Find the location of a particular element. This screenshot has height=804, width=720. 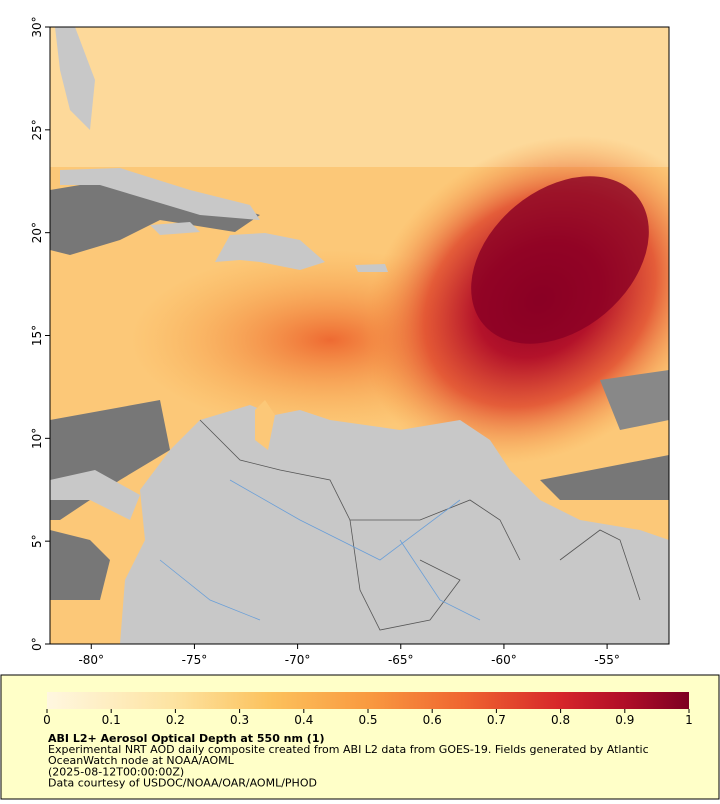

x-tick-label: -75° is located at coordinates (195, 660).